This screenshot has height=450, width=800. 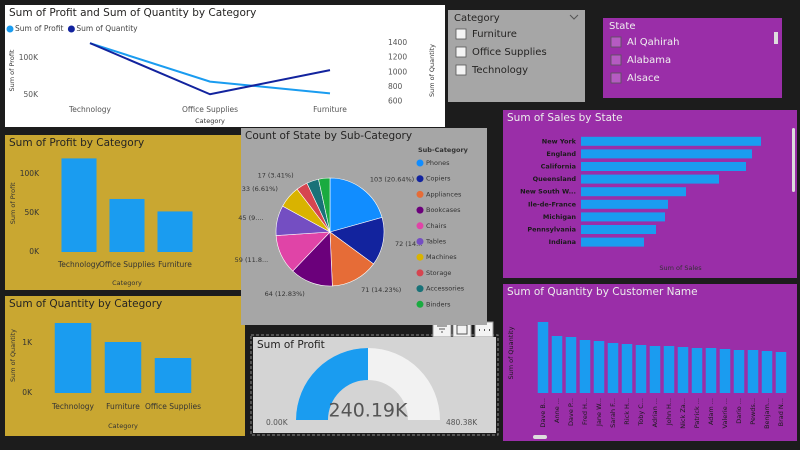 What do you see at coordinates (555, 179) in the screenshot?
I see `y-tick-label: Queensland` at bounding box center [555, 179].